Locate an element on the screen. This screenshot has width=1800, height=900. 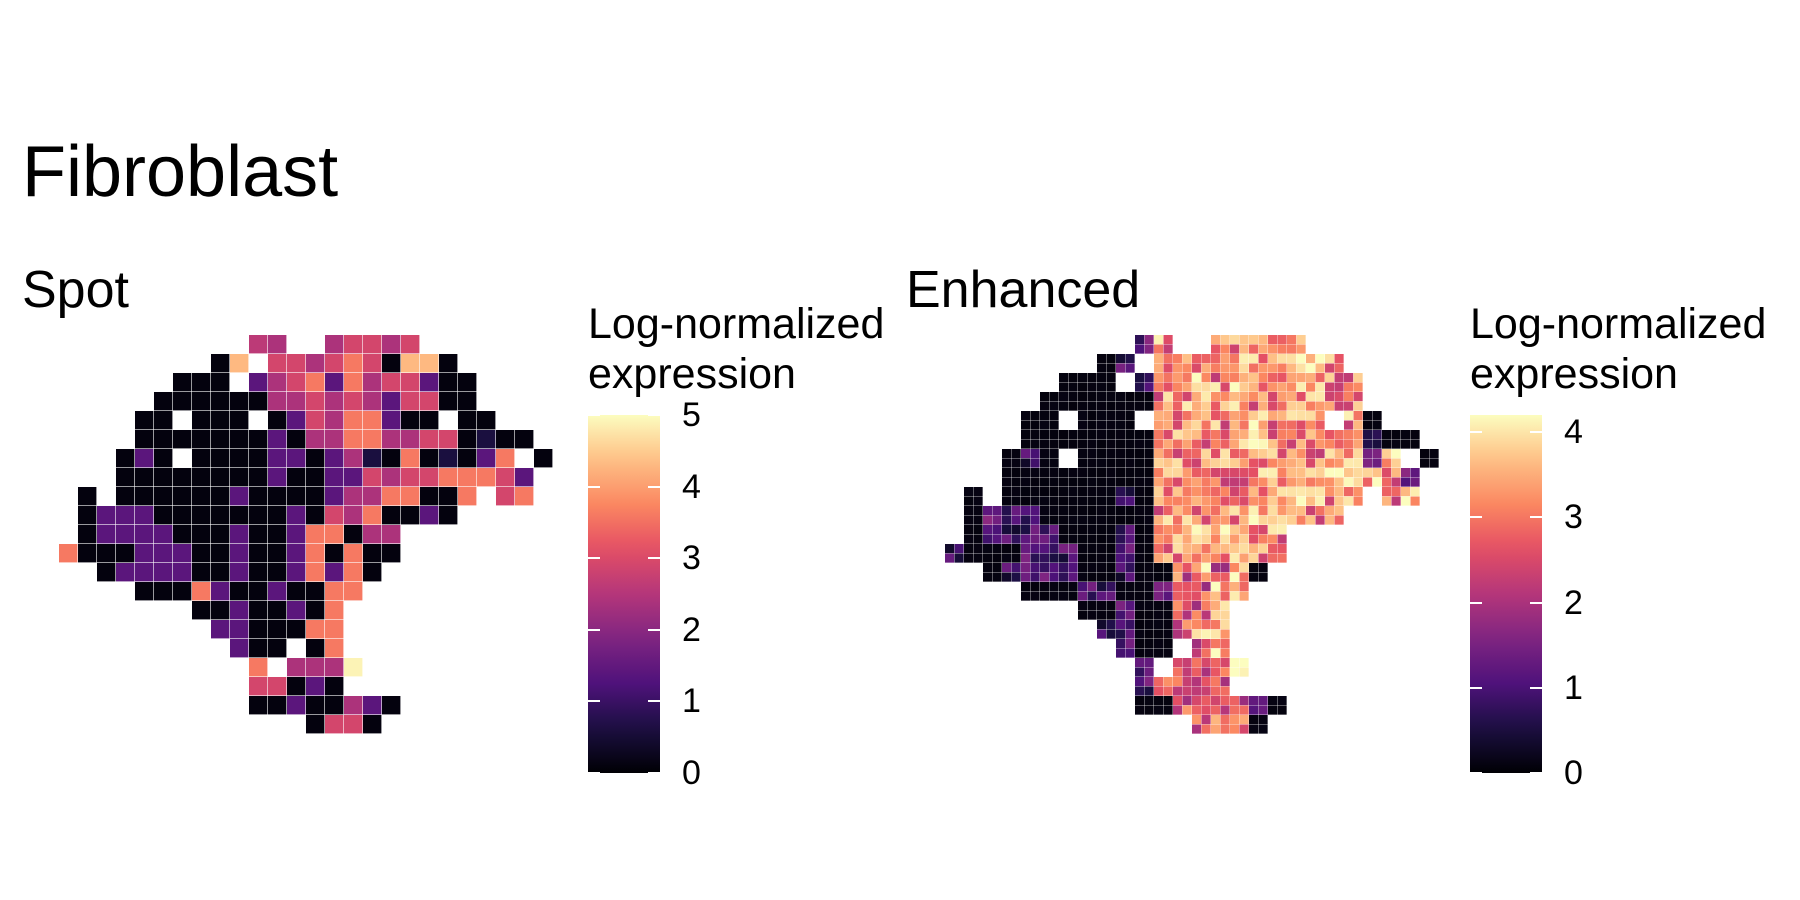
heatmap-enhanced is located at coordinates (1192, 534).